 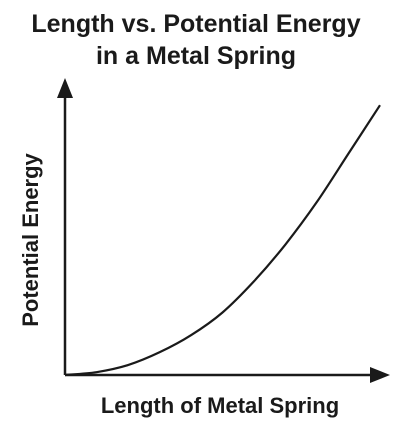 I want to click on y-axis-arrowhead, so click(x=65, y=88).